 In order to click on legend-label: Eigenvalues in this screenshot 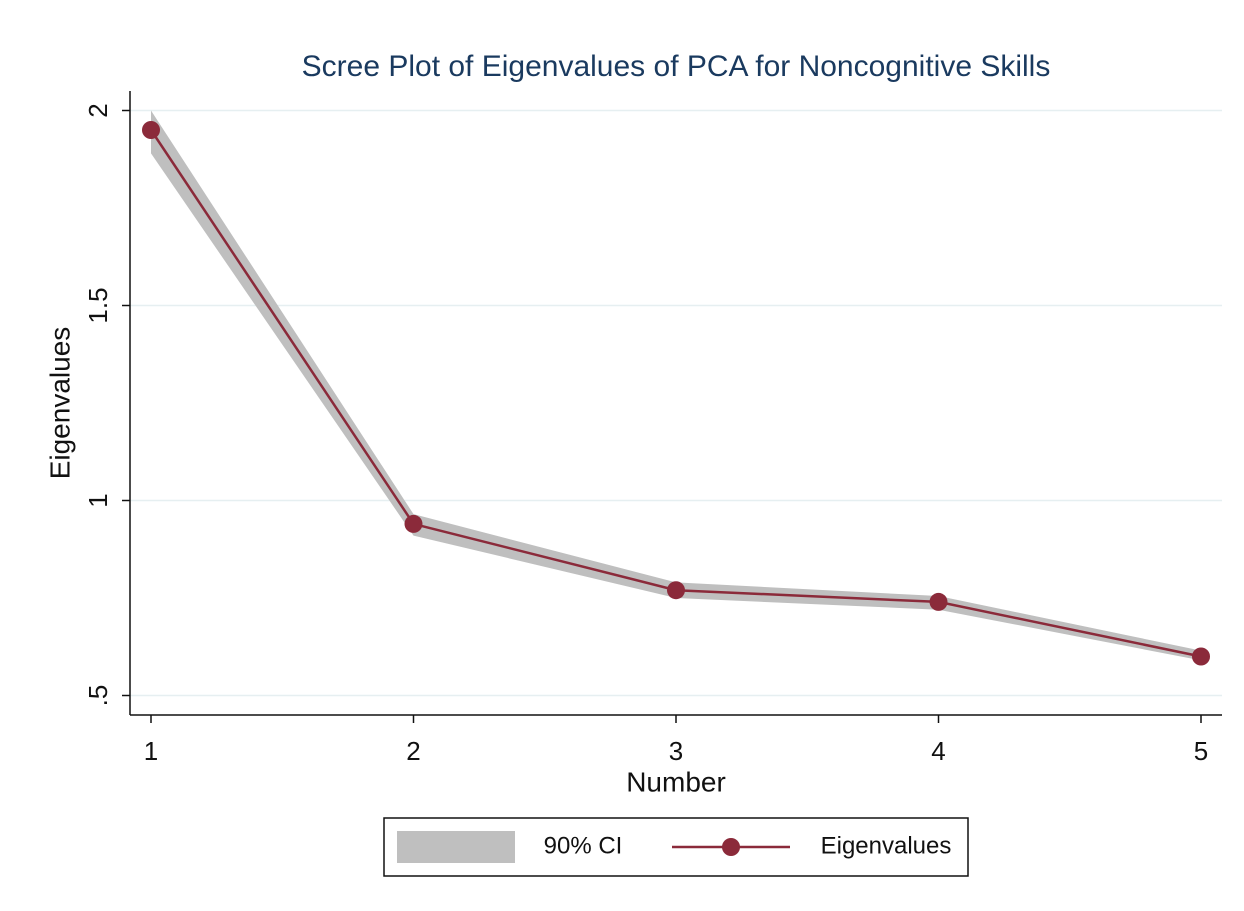, I will do `click(886, 845)`.